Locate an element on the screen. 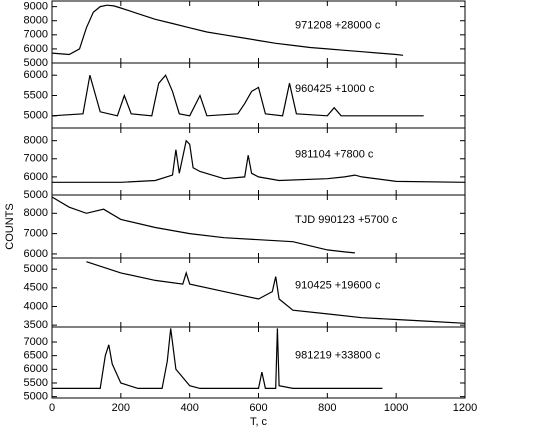 Image resolution: width=545 pixels, height=436 pixels. y-tick-label: 9000 is located at coordinates (36, 7).